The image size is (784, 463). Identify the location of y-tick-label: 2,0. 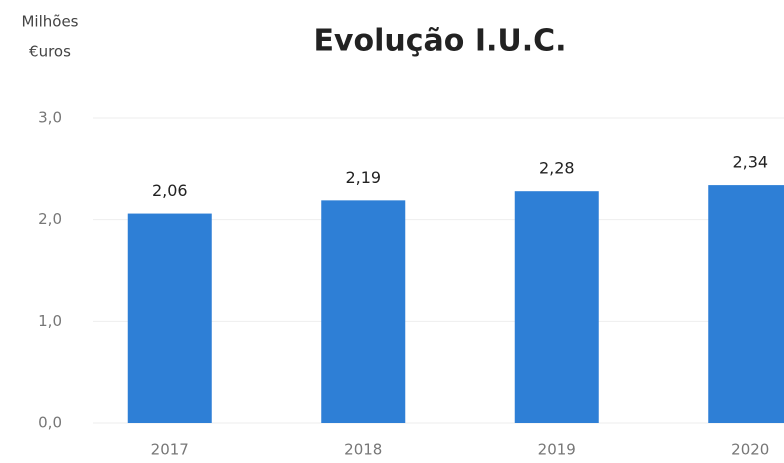
(50, 219).